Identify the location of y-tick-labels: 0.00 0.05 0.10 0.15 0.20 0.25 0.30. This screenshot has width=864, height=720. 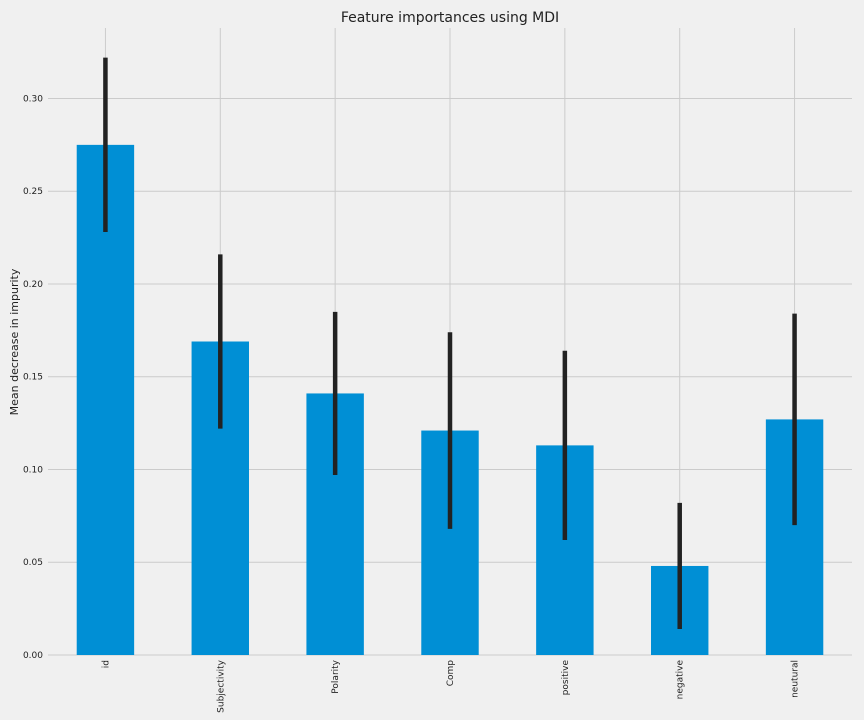
(33, 377).